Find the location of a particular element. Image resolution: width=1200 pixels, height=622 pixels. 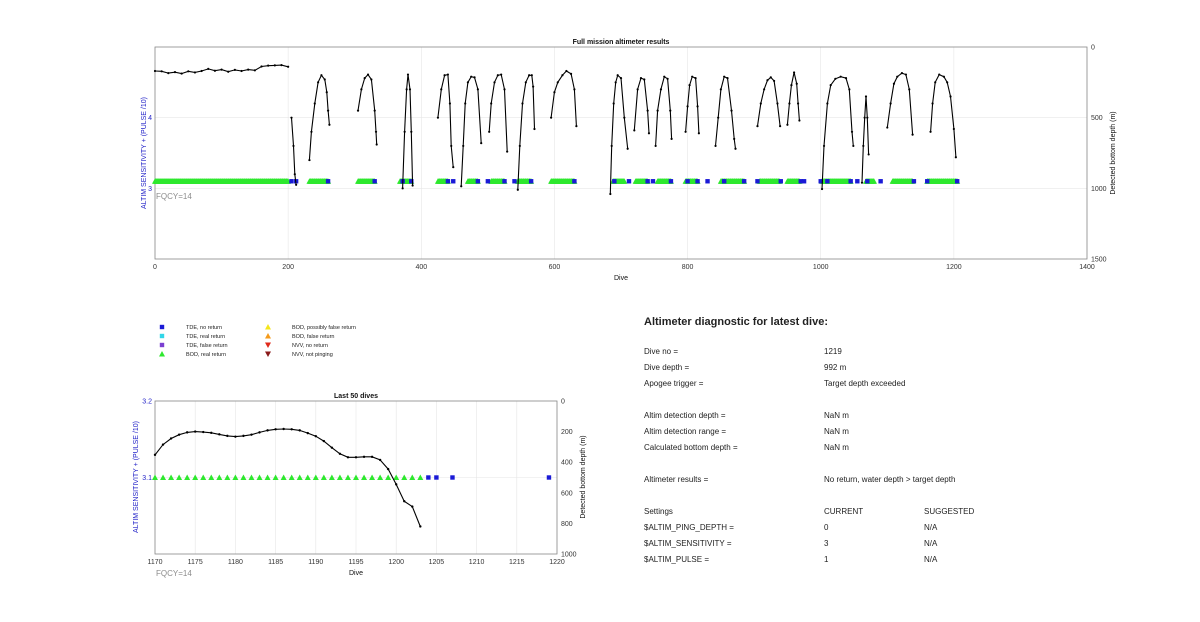

setting-name: $ALTIM_PULSE = is located at coordinates (676, 559).